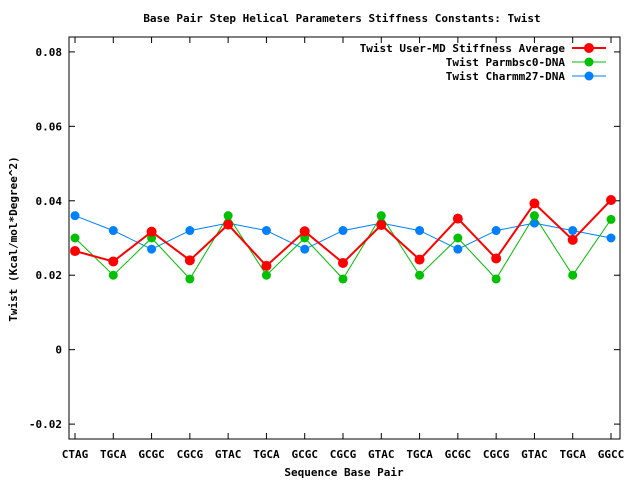 Image resolution: width=640 pixels, height=480 pixels. What do you see at coordinates (49, 201) in the screenshot?
I see `y-tick-label: 0.04` at bounding box center [49, 201].